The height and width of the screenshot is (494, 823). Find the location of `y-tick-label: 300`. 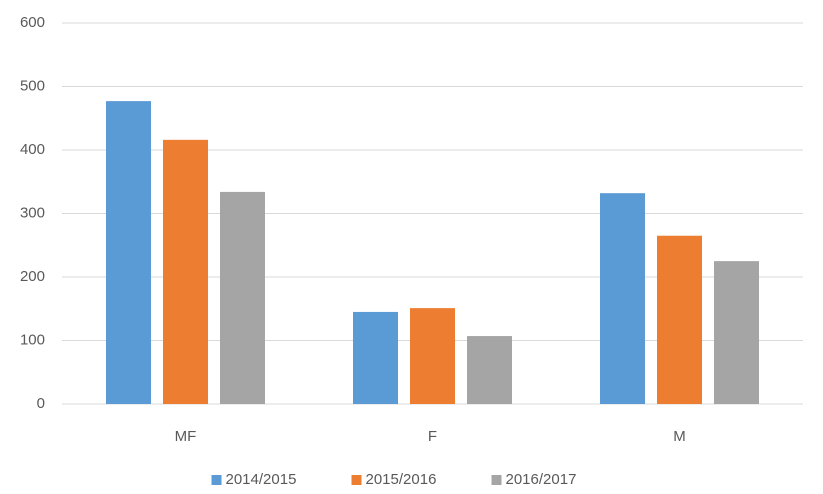

y-tick-label: 300 is located at coordinates (32, 212).